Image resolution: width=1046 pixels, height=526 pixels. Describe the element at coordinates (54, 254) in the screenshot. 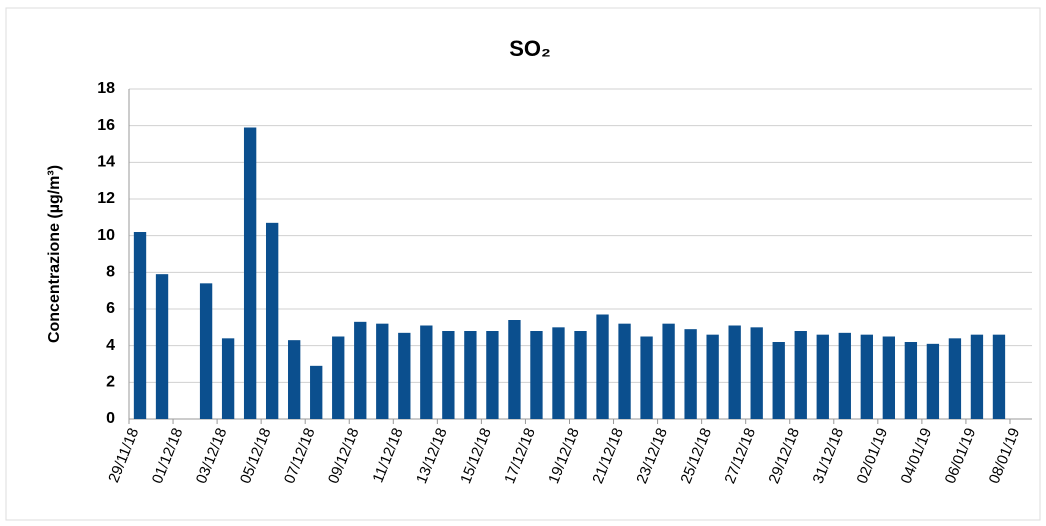

I see `y-axis-label: Concentrazione (µg/m³)` at that location.